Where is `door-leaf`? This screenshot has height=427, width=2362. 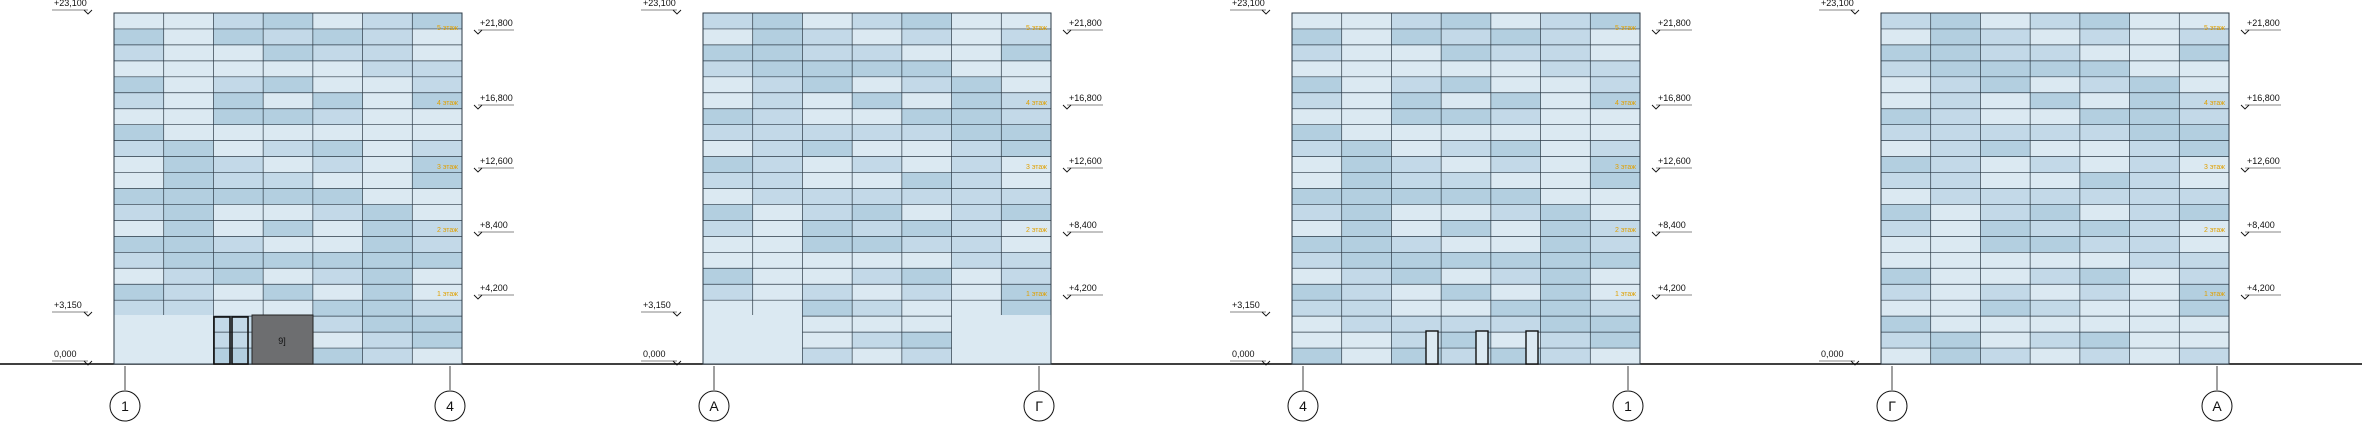 door-leaf is located at coordinates (1482, 347).